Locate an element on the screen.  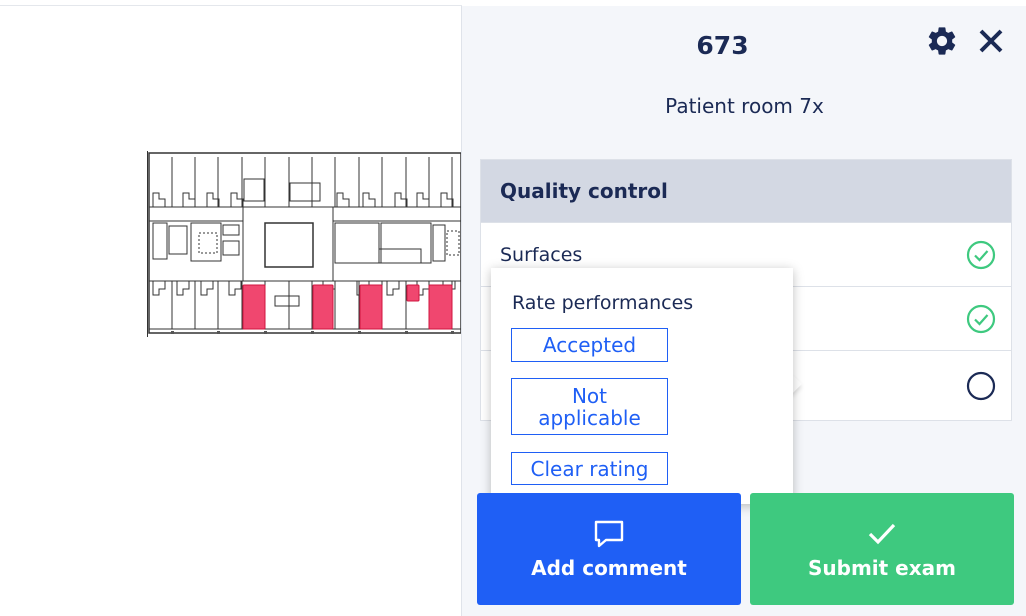
accepted-button: Accepted is located at coordinates (589, 345).